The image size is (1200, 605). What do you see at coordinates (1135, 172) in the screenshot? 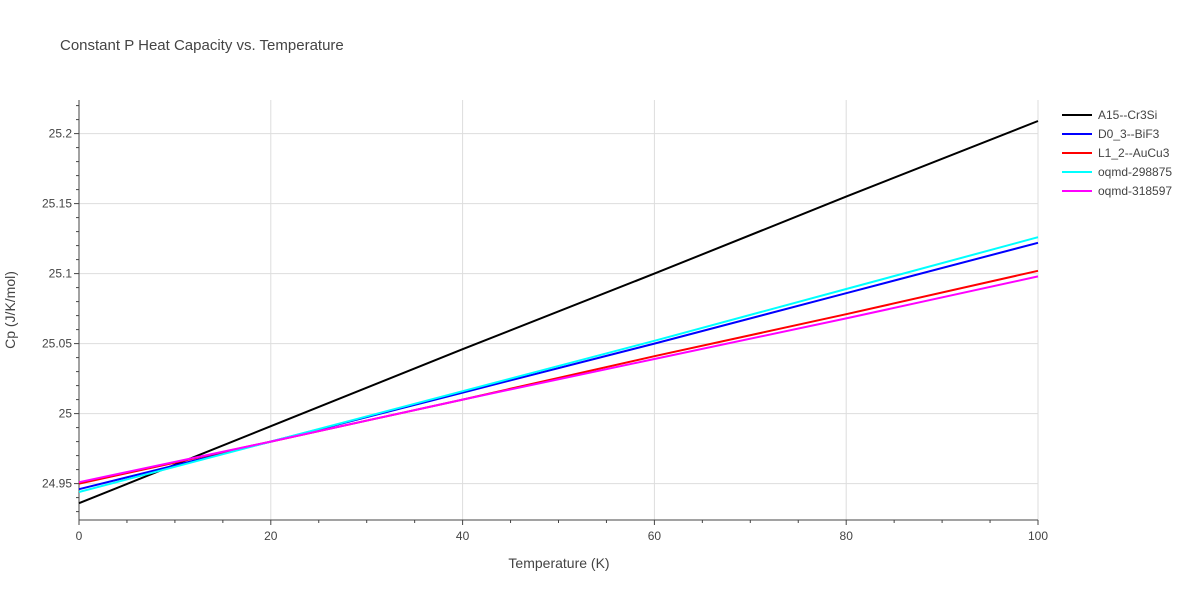
I see `legend-label: oqmd-298875` at bounding box center [1135, 172].